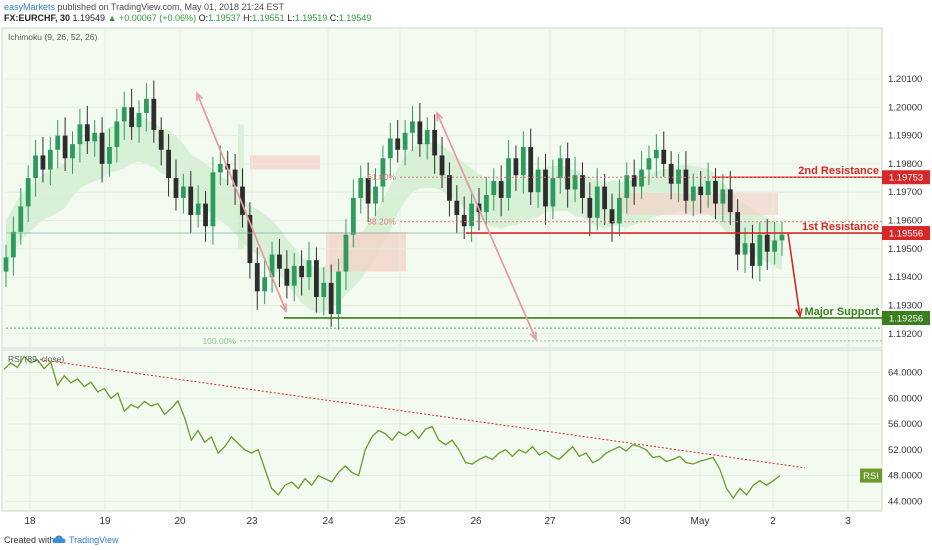  Describe the element at coordinates (366, 251) in the screenshot. I see `ichimoku-cloud-red` at that location.